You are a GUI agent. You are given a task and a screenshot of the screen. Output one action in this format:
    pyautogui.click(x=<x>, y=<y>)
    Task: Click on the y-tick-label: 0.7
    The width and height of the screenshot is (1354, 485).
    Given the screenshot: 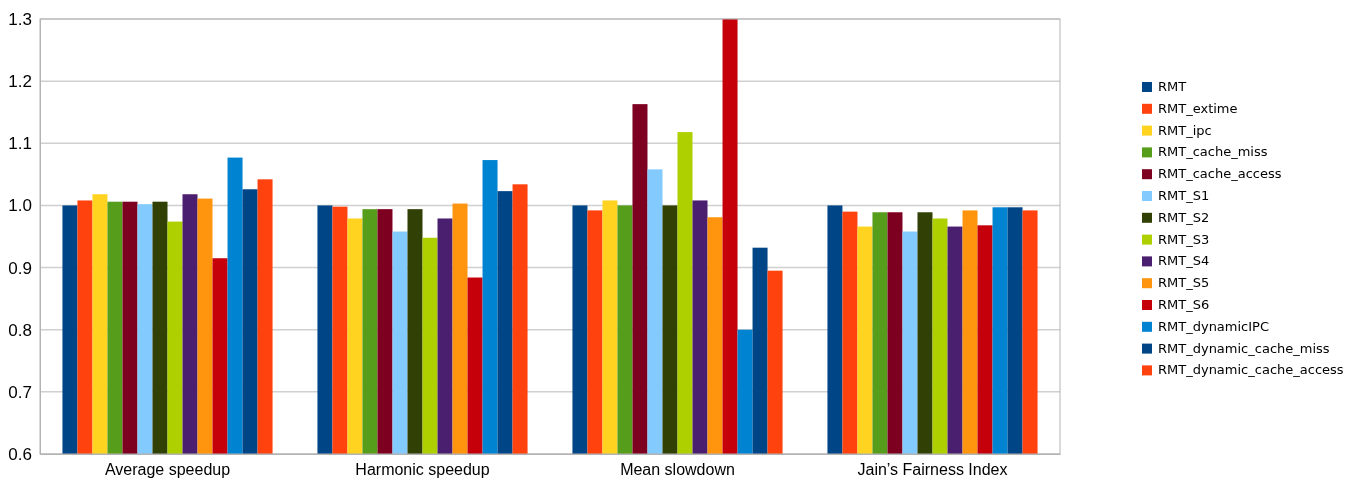 What is the action you would take?
    pyautogui.click(x=20, y=392)
    